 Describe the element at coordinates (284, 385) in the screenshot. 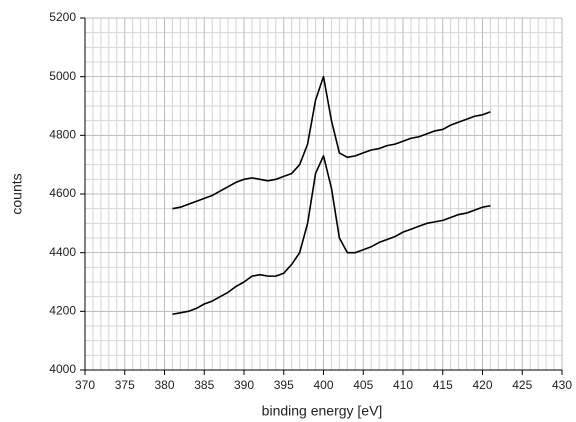

I see `x-tick-label: 395` at that location.